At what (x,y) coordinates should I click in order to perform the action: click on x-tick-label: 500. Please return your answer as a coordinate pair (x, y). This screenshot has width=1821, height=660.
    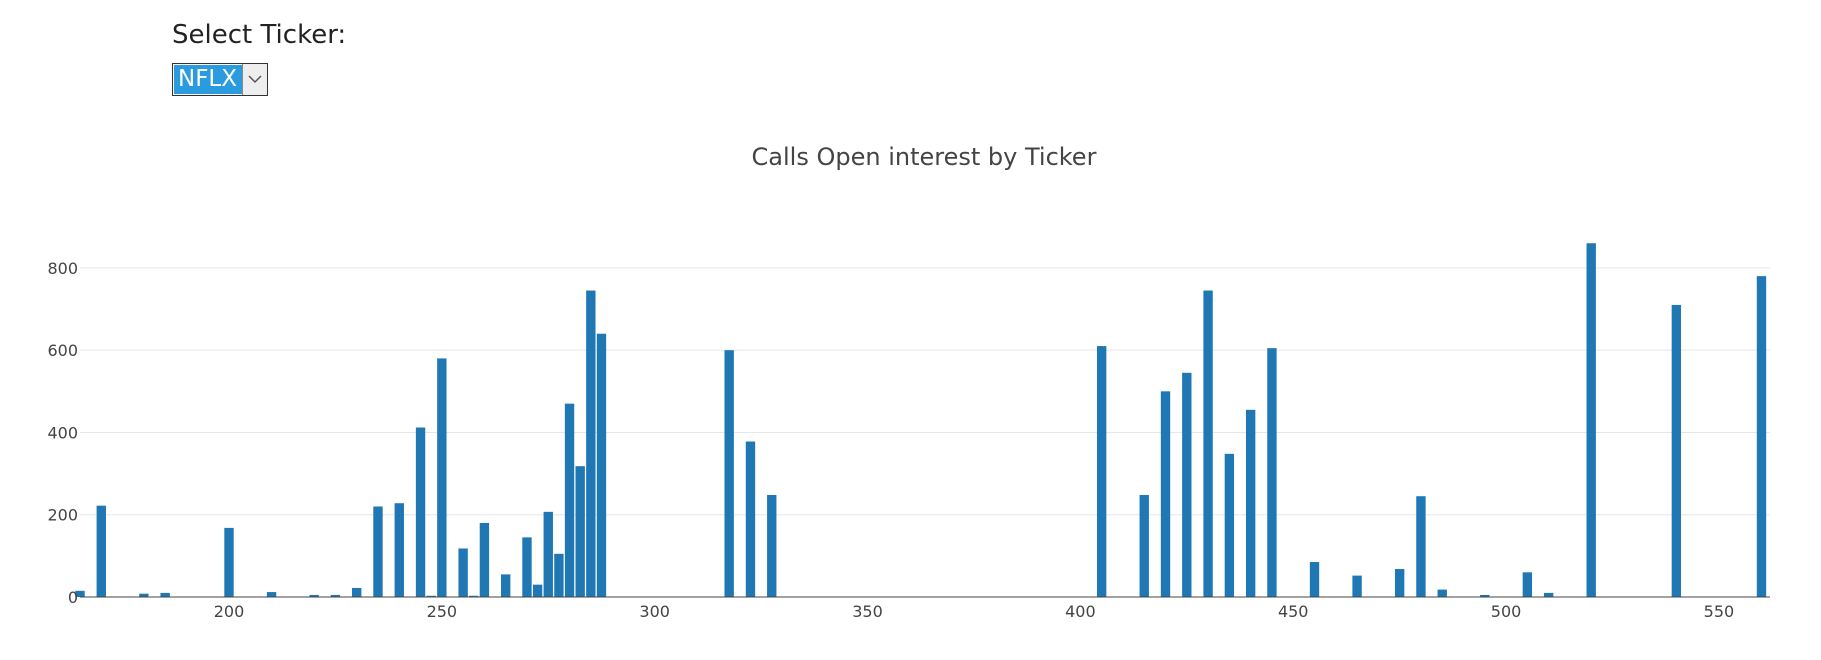
    Looking at the image, I should click on (1506, 611).